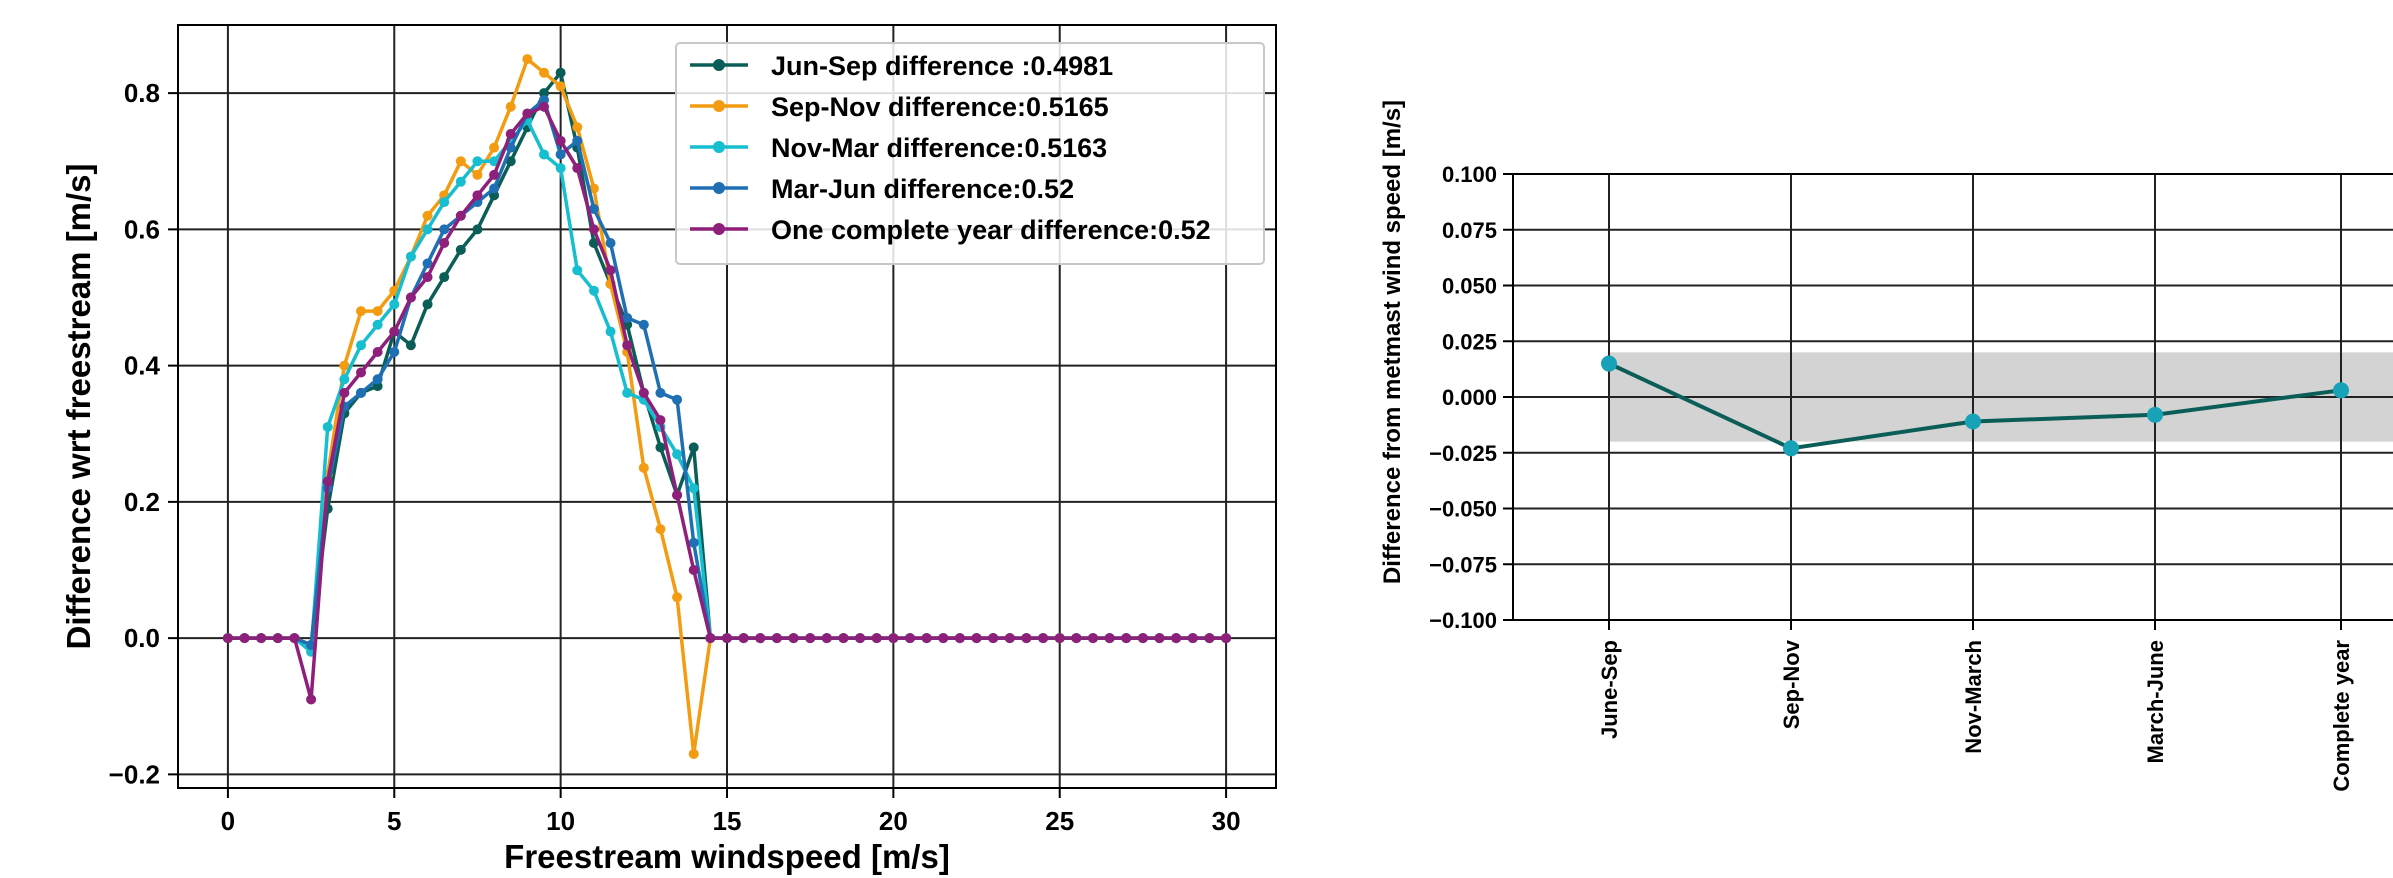 This screenshot has height=878, width=2393. I want to click on legend-box, so click(970, 153).